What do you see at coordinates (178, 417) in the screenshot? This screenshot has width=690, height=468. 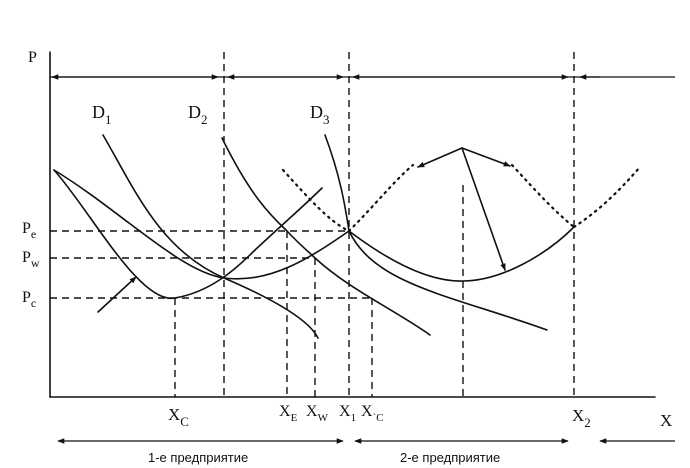 I see `label-xc: XC` at bounding box center [178, 417].